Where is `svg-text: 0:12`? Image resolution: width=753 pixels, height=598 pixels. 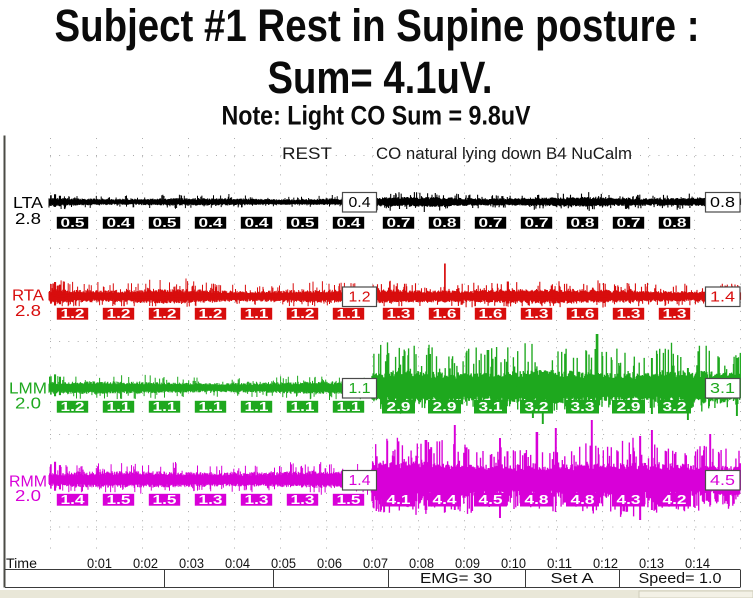
svg-text: 0:12 is located at coordinates (605, 563).